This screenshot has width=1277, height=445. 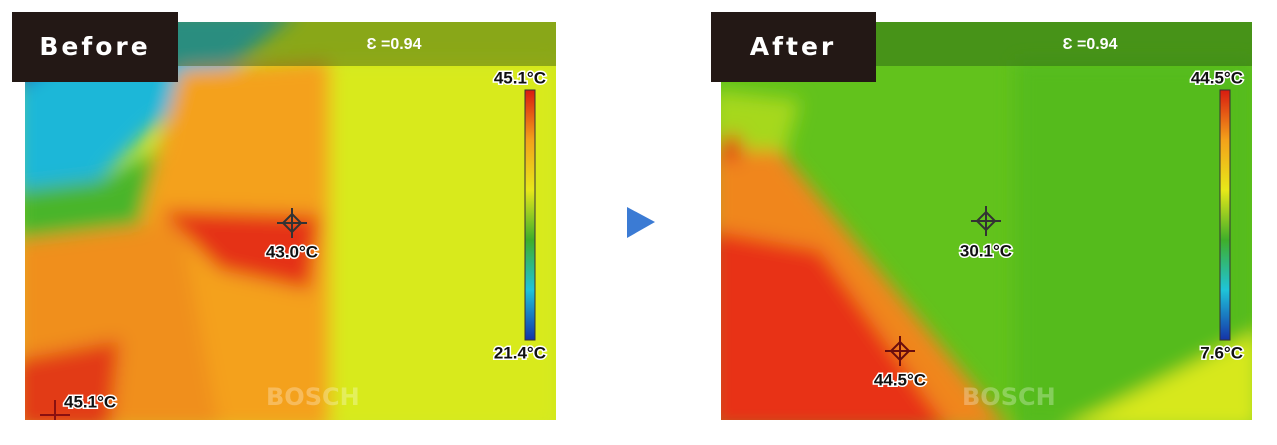 What do you see at coordinates (520, 77) in the screenshot?
I see `scale-max: 45.1°C` at bounding box center [520, 77].